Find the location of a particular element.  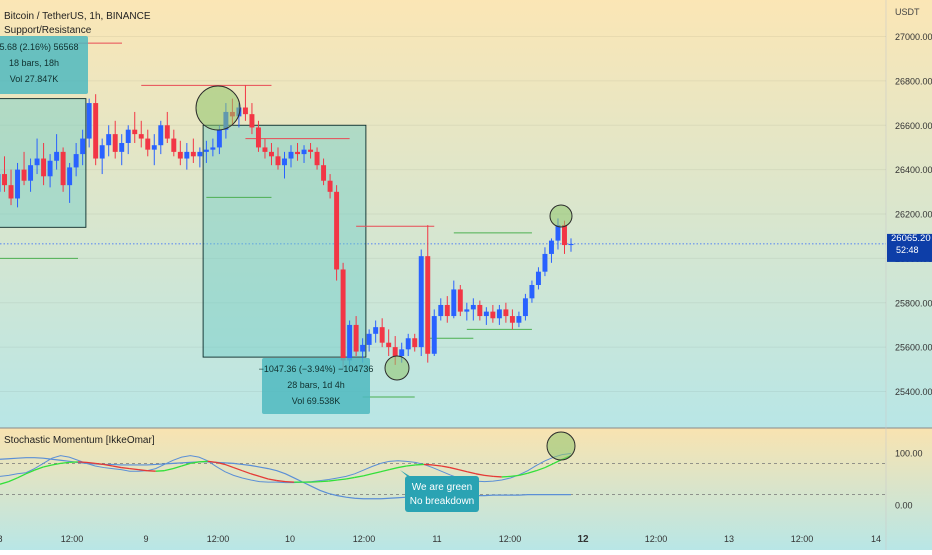

current-price-label: 26065.20 is located at coordinates (911, 238).